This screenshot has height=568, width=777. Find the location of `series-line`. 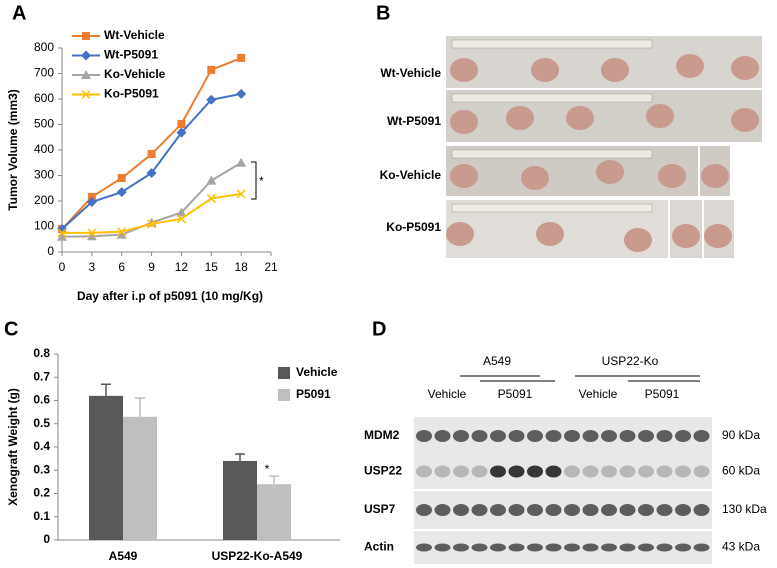

series-line is located at coordinates (151, 161).